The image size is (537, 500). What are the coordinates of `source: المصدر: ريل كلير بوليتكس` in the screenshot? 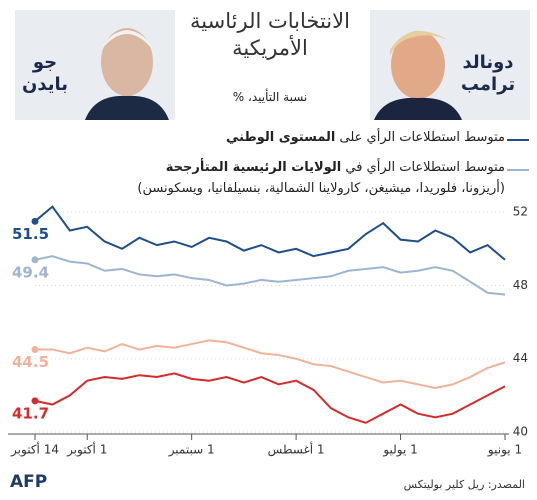 It's located at (464, 484).